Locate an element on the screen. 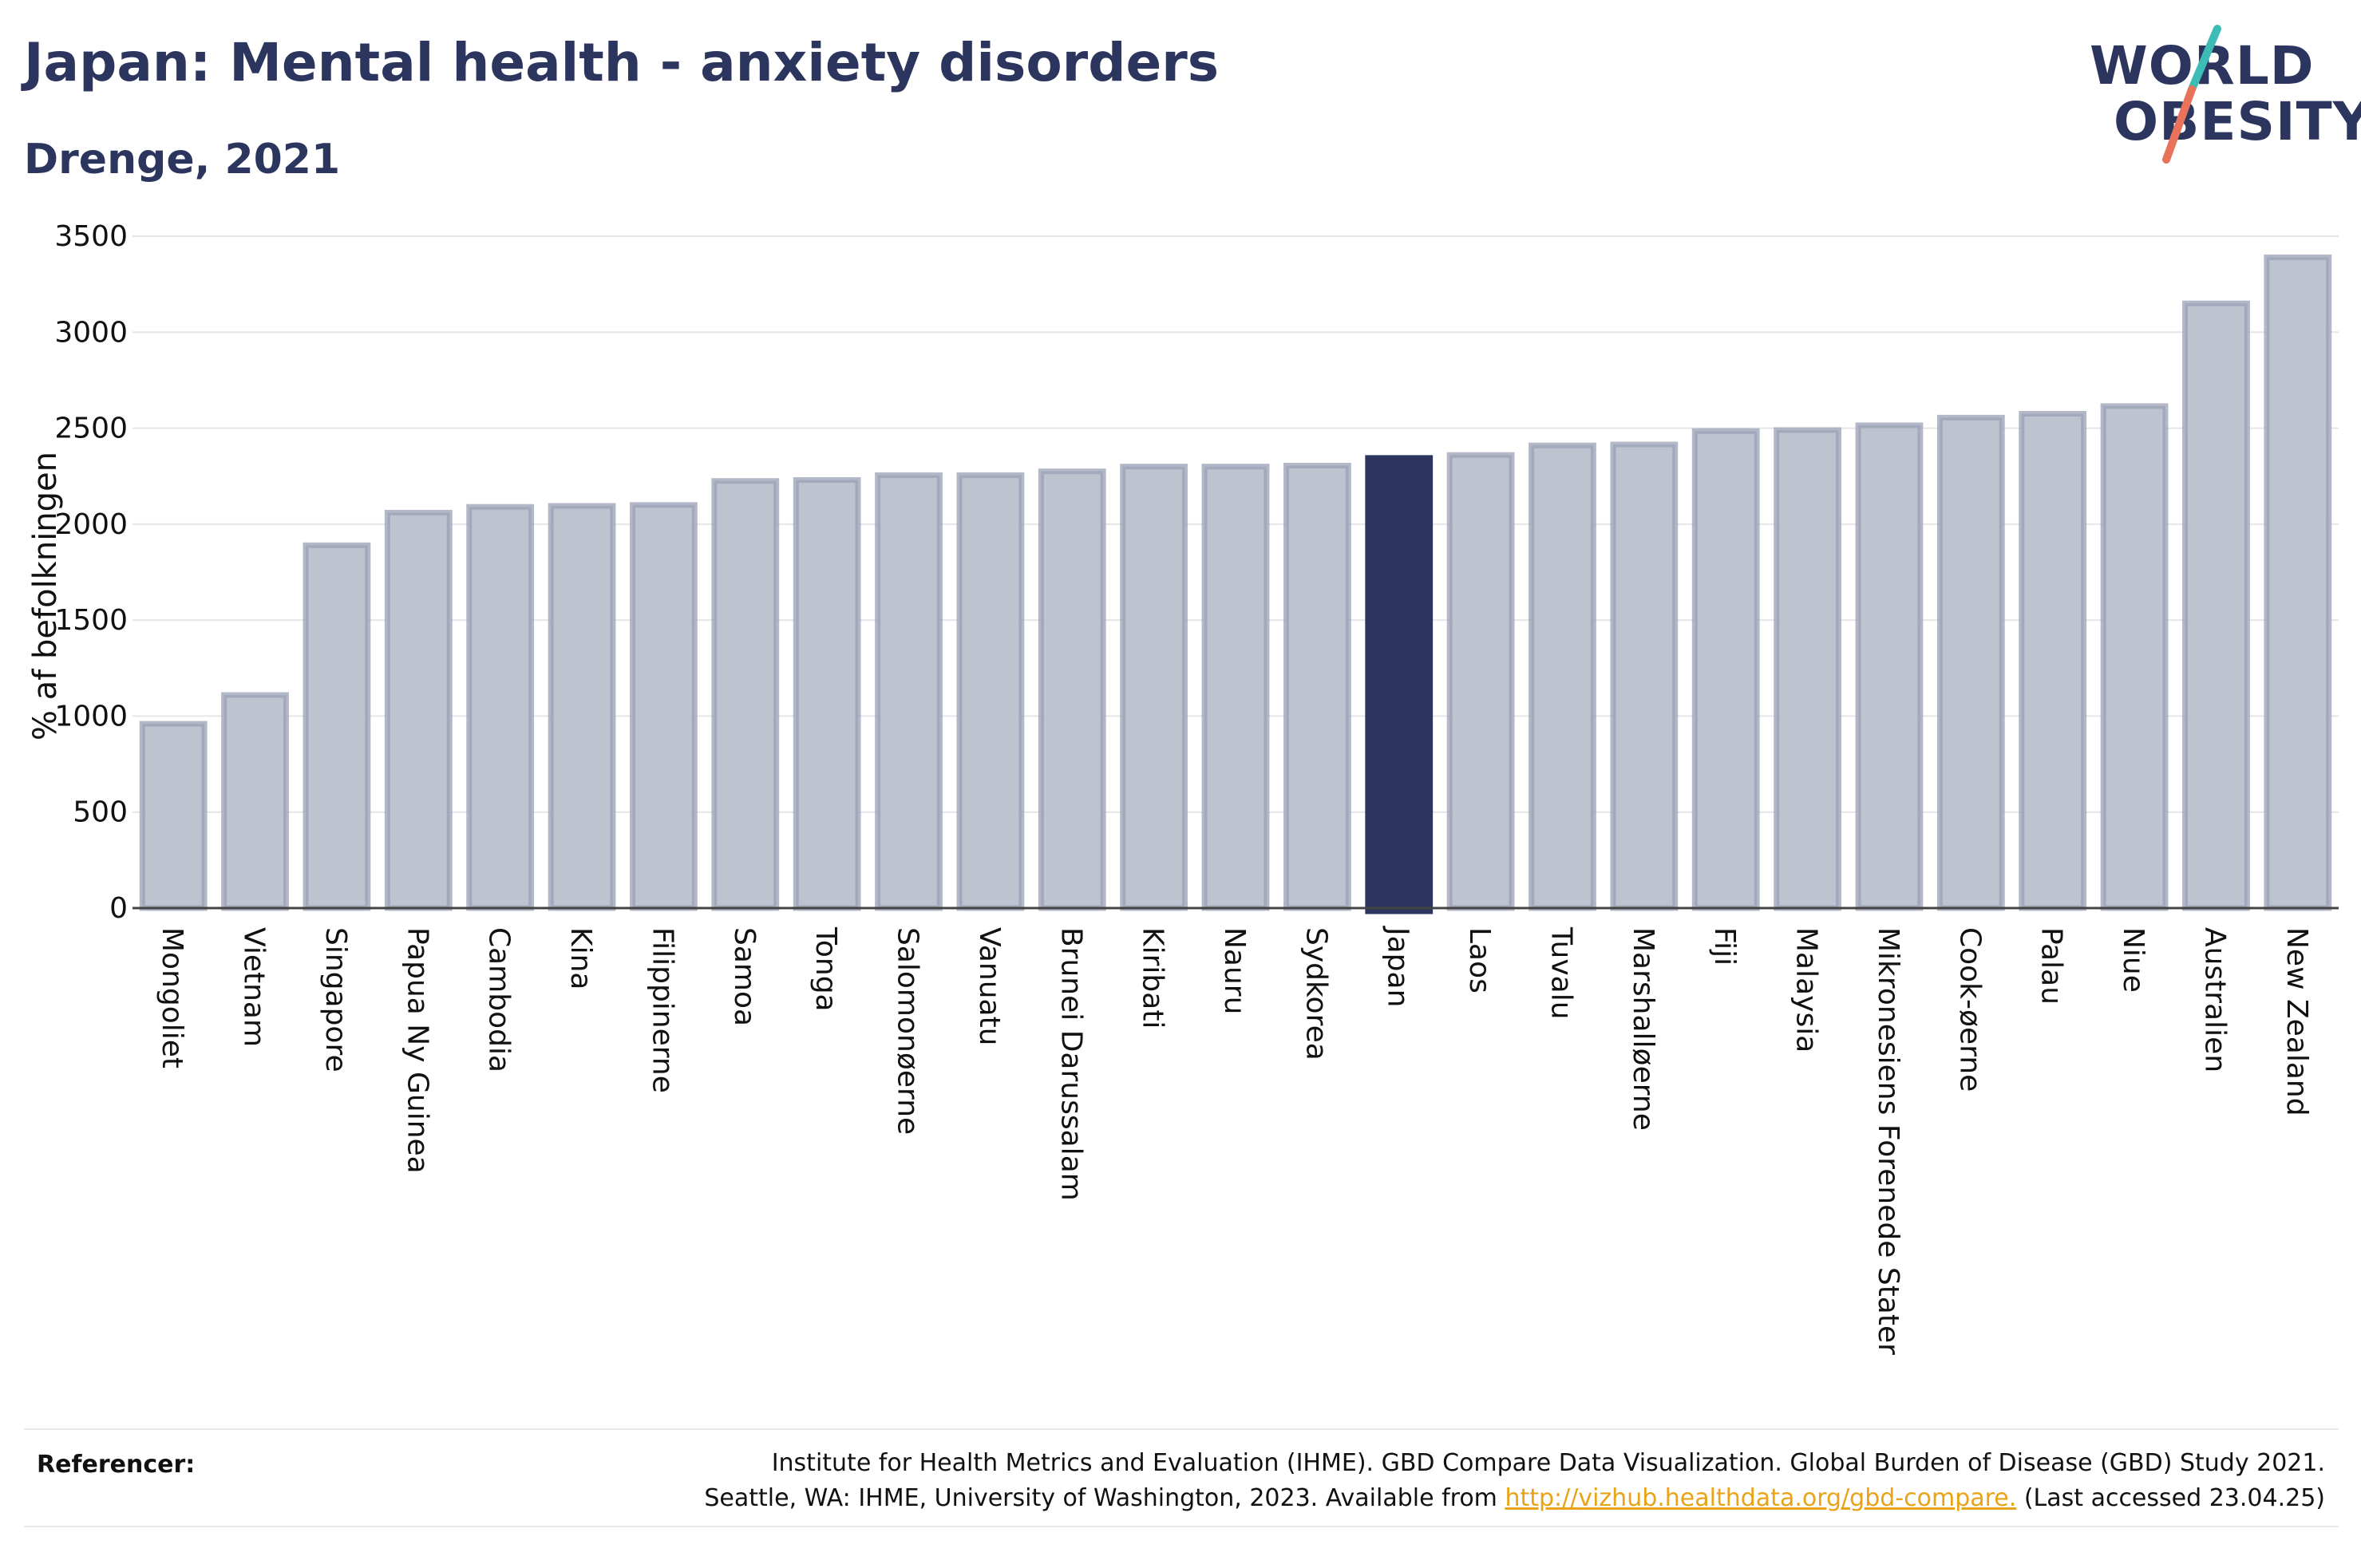  bar-cook-erne is located at coordinates (1970, 662).